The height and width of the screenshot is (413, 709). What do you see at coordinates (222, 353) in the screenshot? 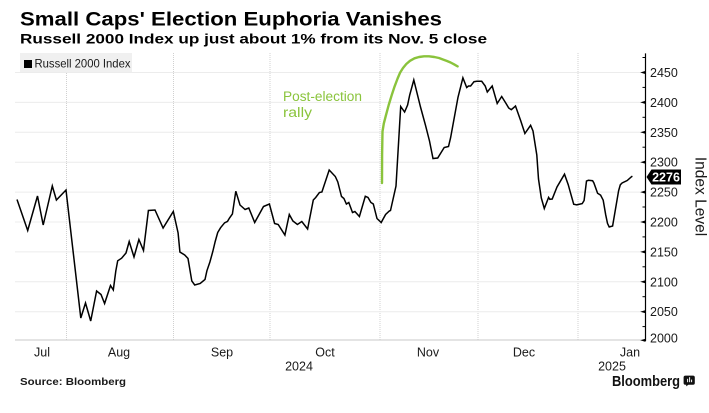
I see `svg-text: Sep` at bounding box center [222, 353].